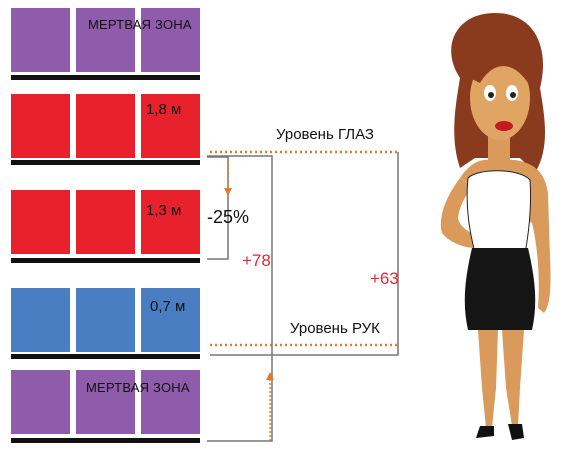 The height and width of the screenshot is (462, 570). Describe the element at coordinates (240, 298) in the screenshot. I see `plus78-bracket` at that location.